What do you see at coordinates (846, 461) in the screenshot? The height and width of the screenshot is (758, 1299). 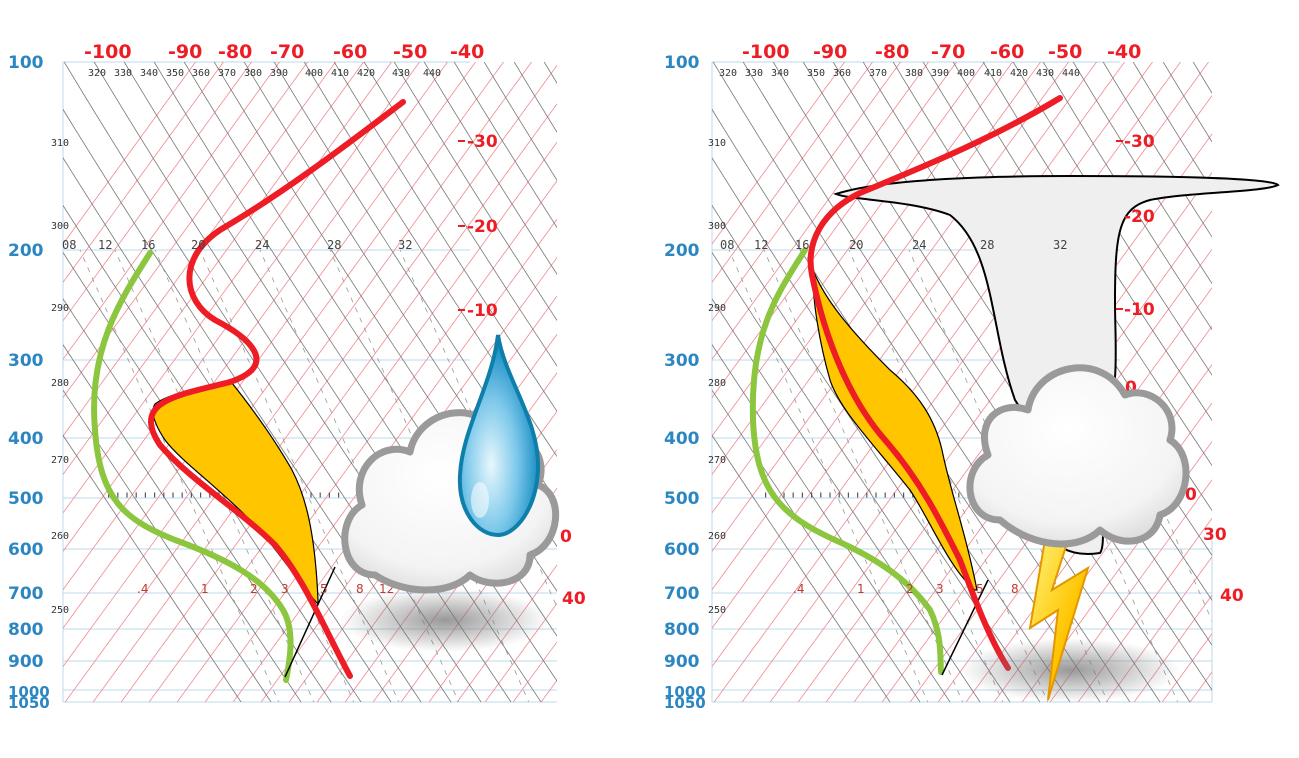 I see `dewpoint-curve` at bounding box center [846, 461].